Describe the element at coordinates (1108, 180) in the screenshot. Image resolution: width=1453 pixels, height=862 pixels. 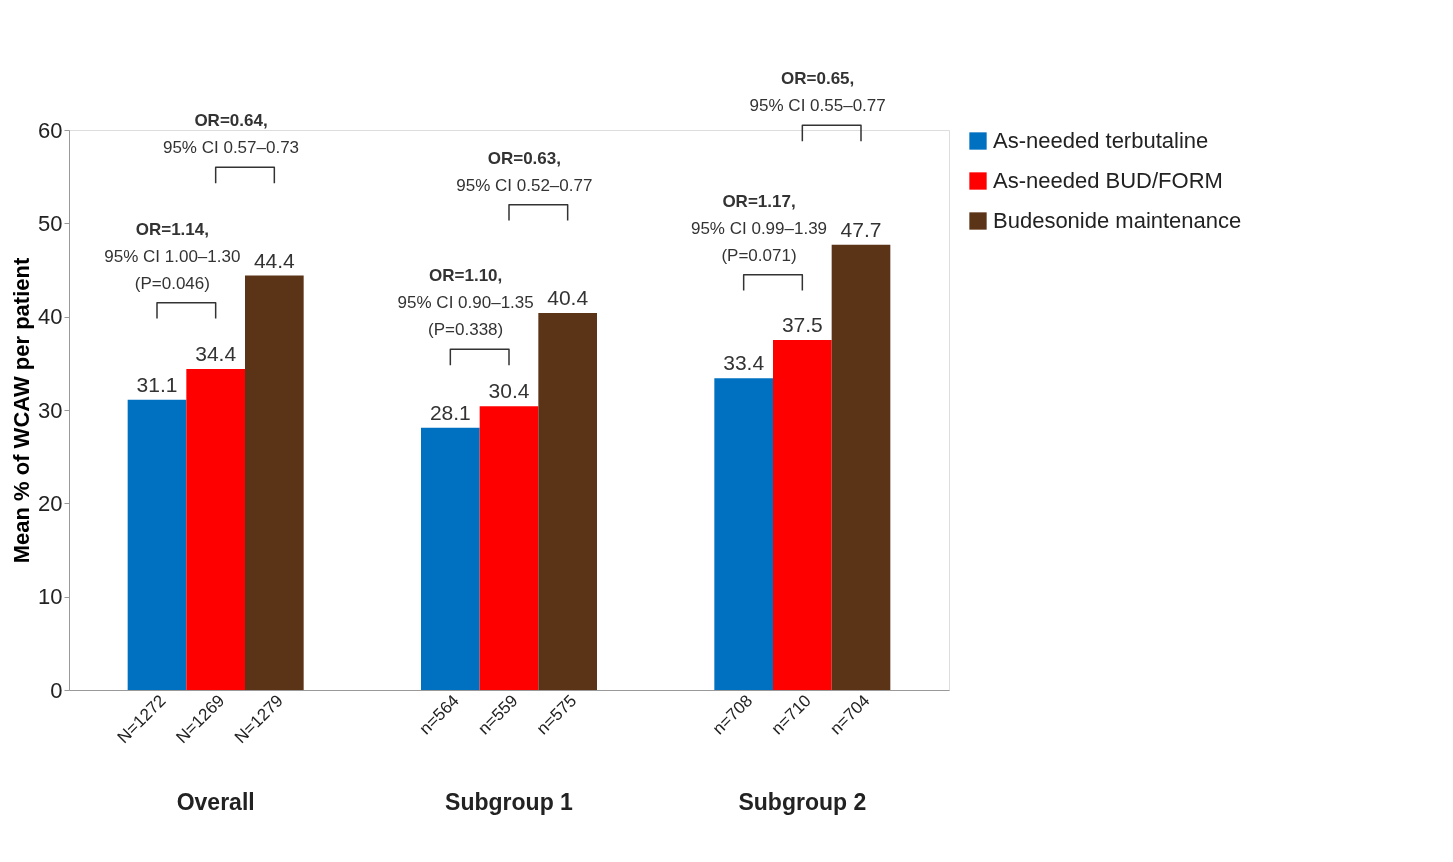
I see `legend-label: As-needed BUD/FORM` at that location.